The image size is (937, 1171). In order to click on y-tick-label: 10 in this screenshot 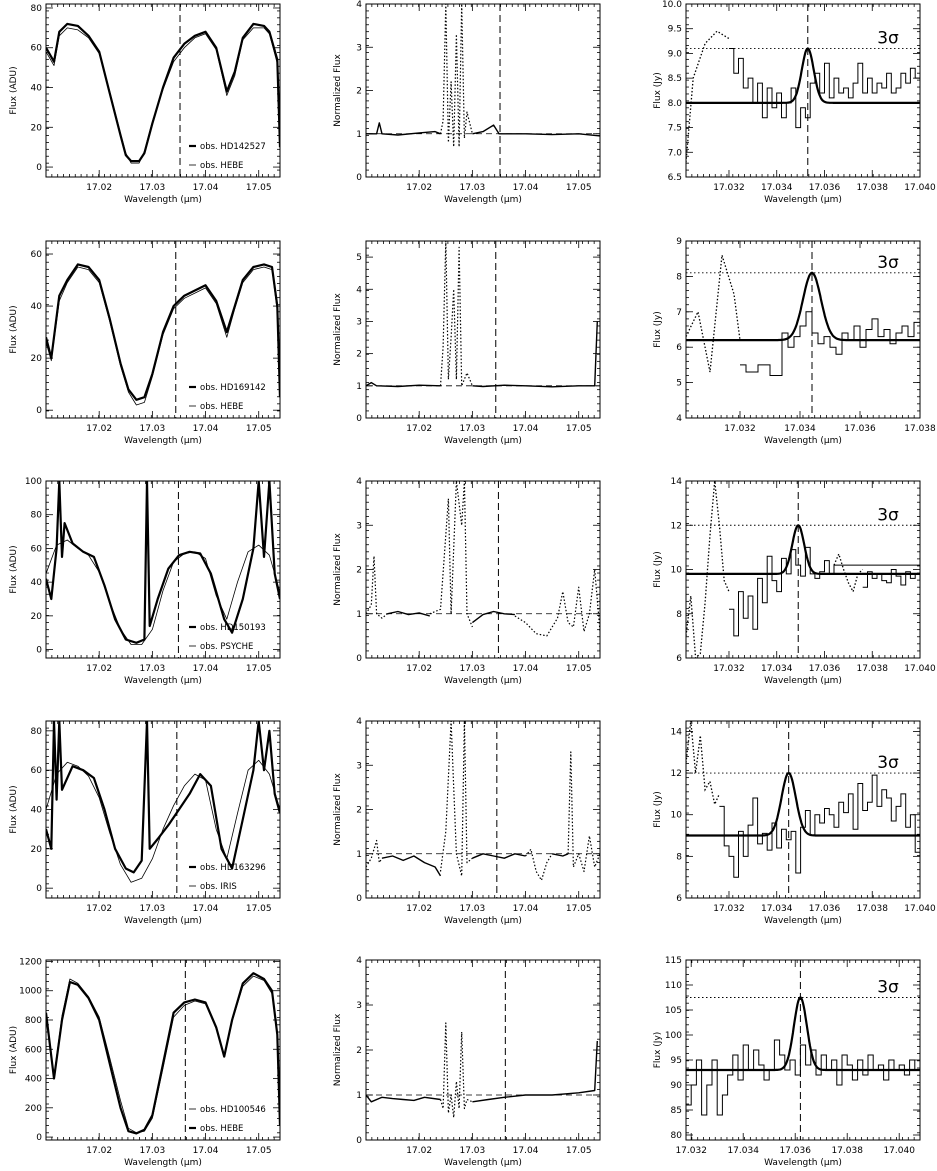, I will do `click(677, 571)`.